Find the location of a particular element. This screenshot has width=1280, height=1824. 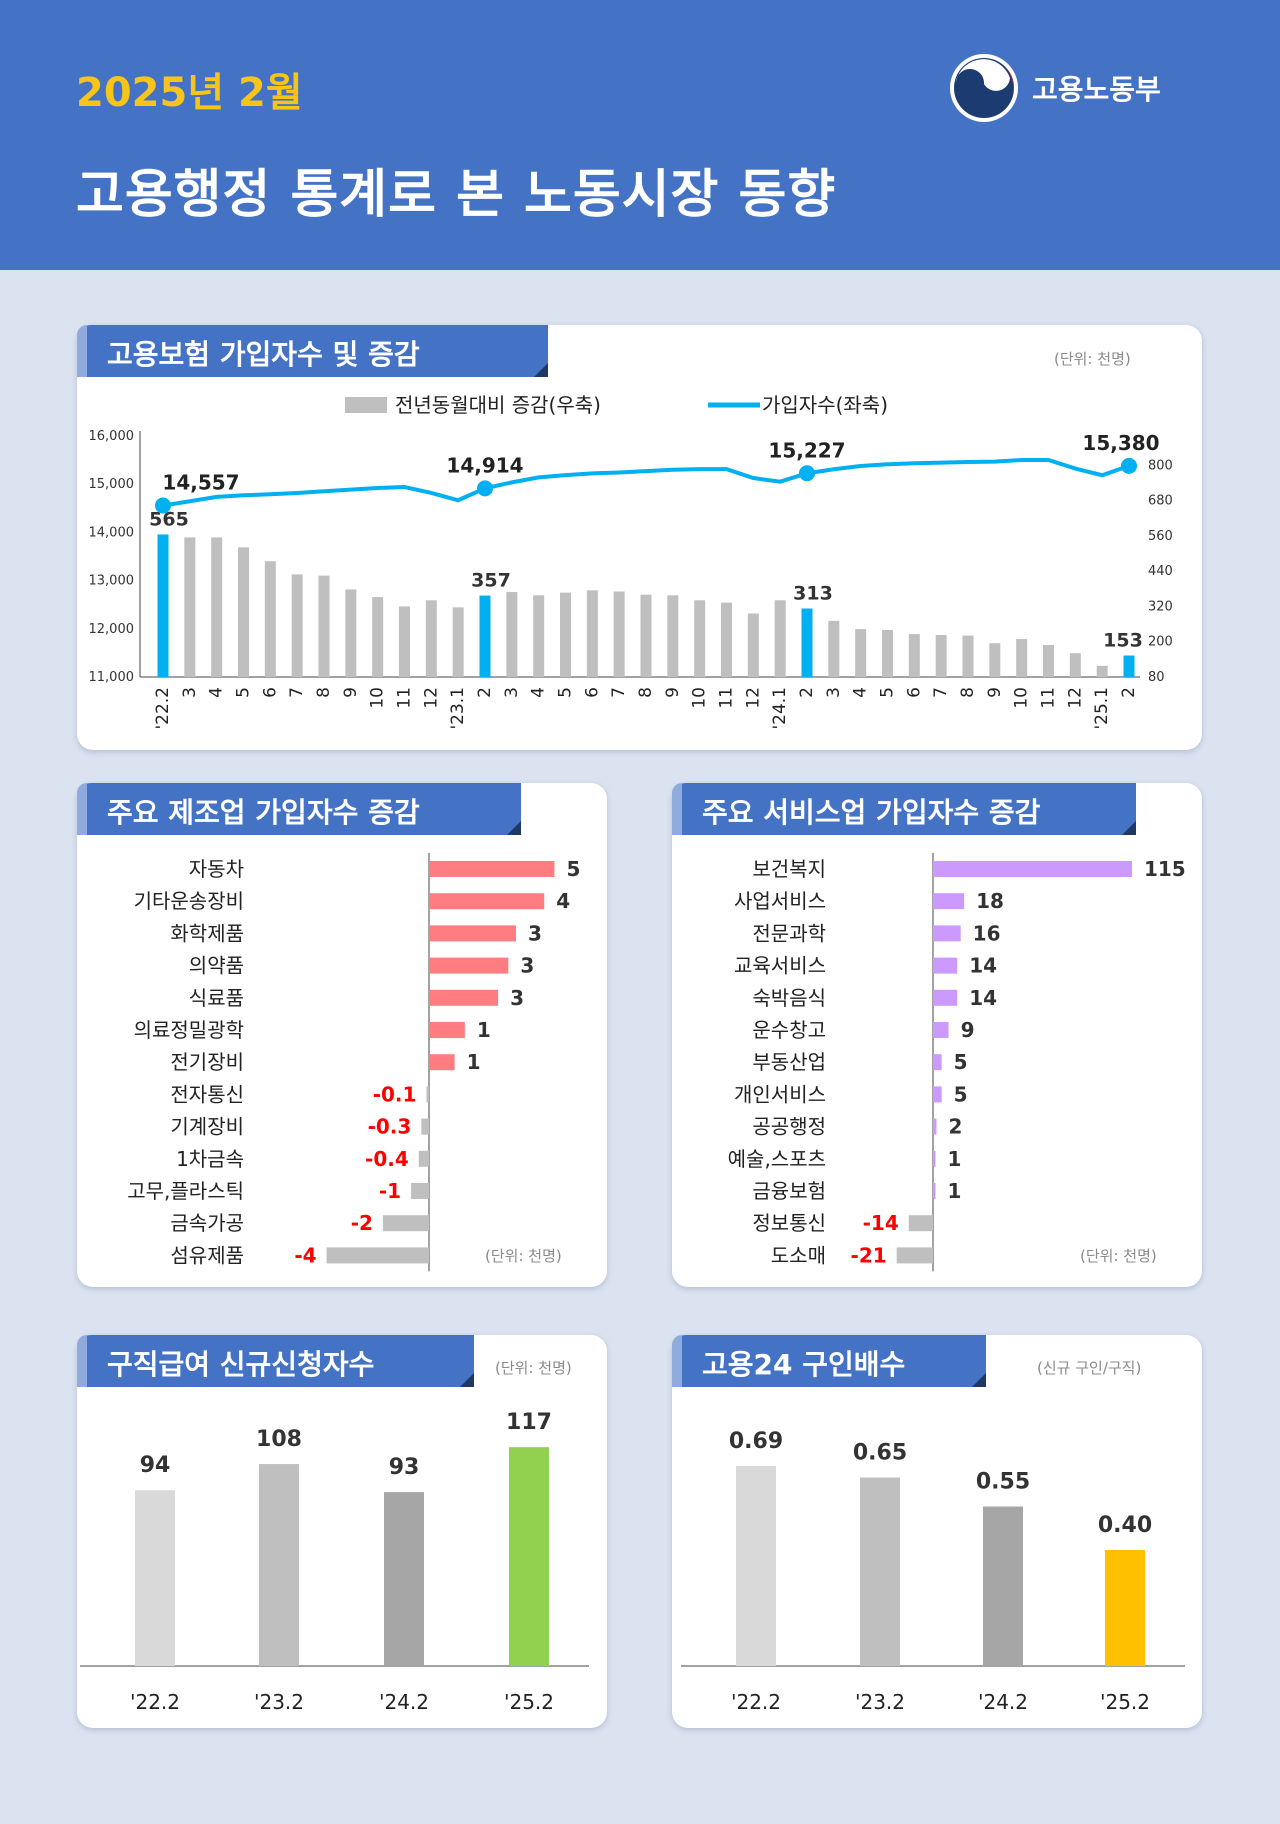

category-label: 1차금속 is located at coordinates (210, 1159).